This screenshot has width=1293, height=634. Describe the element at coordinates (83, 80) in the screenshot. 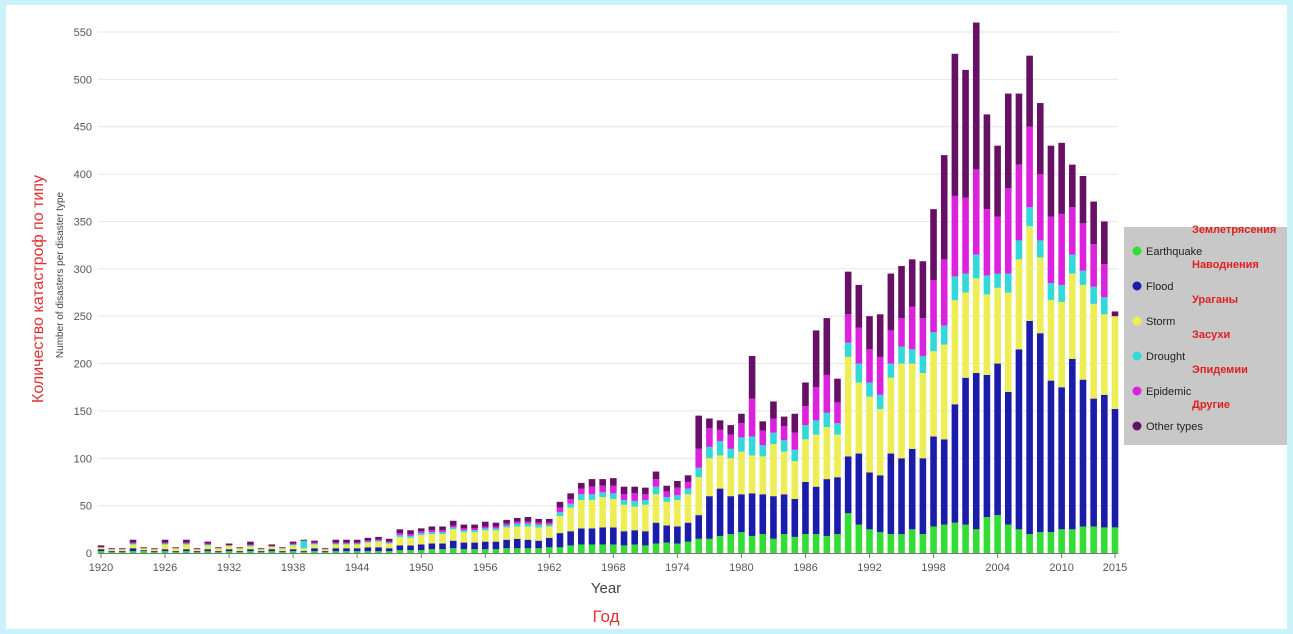

I see `y-tick-label: 500` at that location.